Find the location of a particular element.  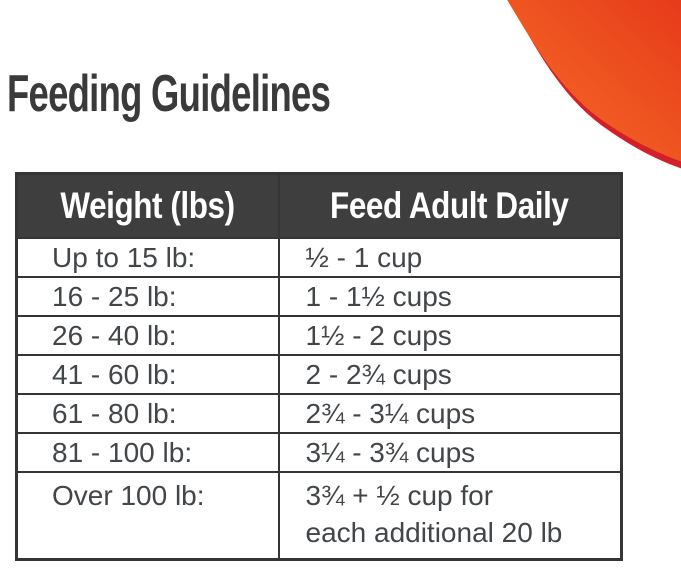

table-row: 16 - 25 lb: 1 - 1½ cups is located at coordinates (319, 296).